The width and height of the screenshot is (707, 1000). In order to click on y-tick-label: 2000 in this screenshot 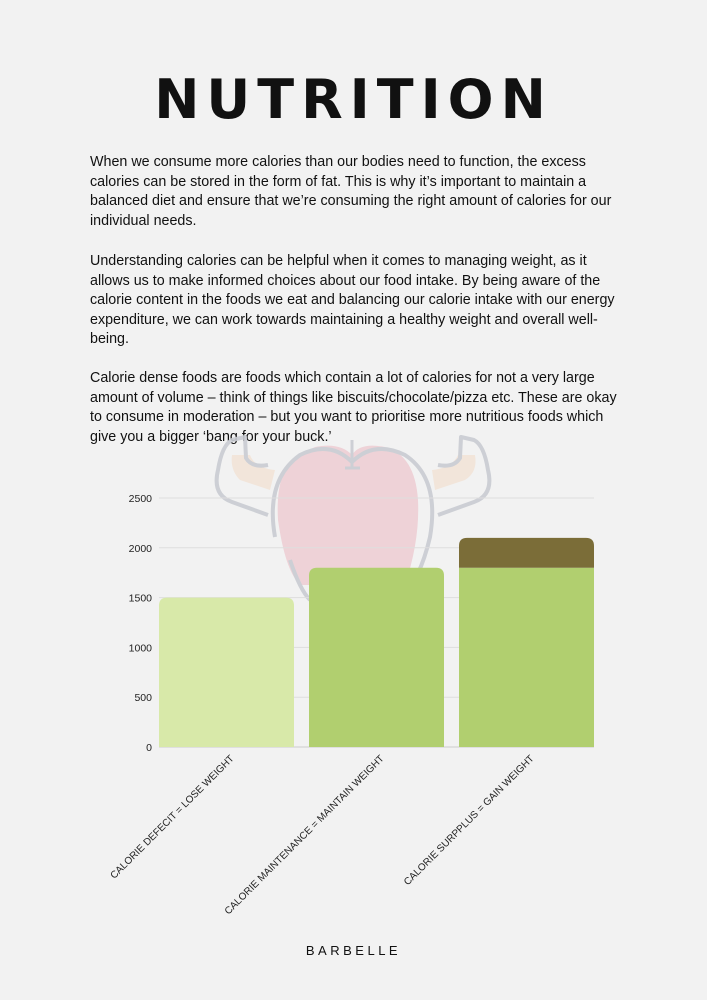, I will do `click(141, 549)`.